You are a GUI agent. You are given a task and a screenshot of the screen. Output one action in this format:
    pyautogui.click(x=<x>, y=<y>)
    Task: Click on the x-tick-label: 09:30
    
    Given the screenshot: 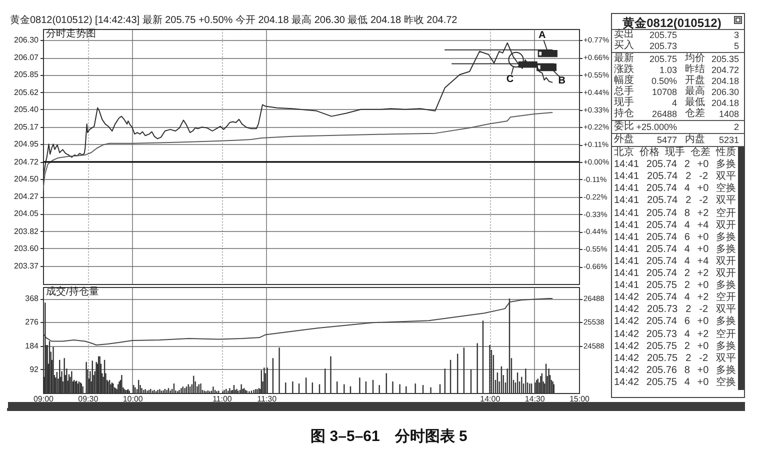 What is the action you would take?
    pyautogui.click(x=88, y=399)
    